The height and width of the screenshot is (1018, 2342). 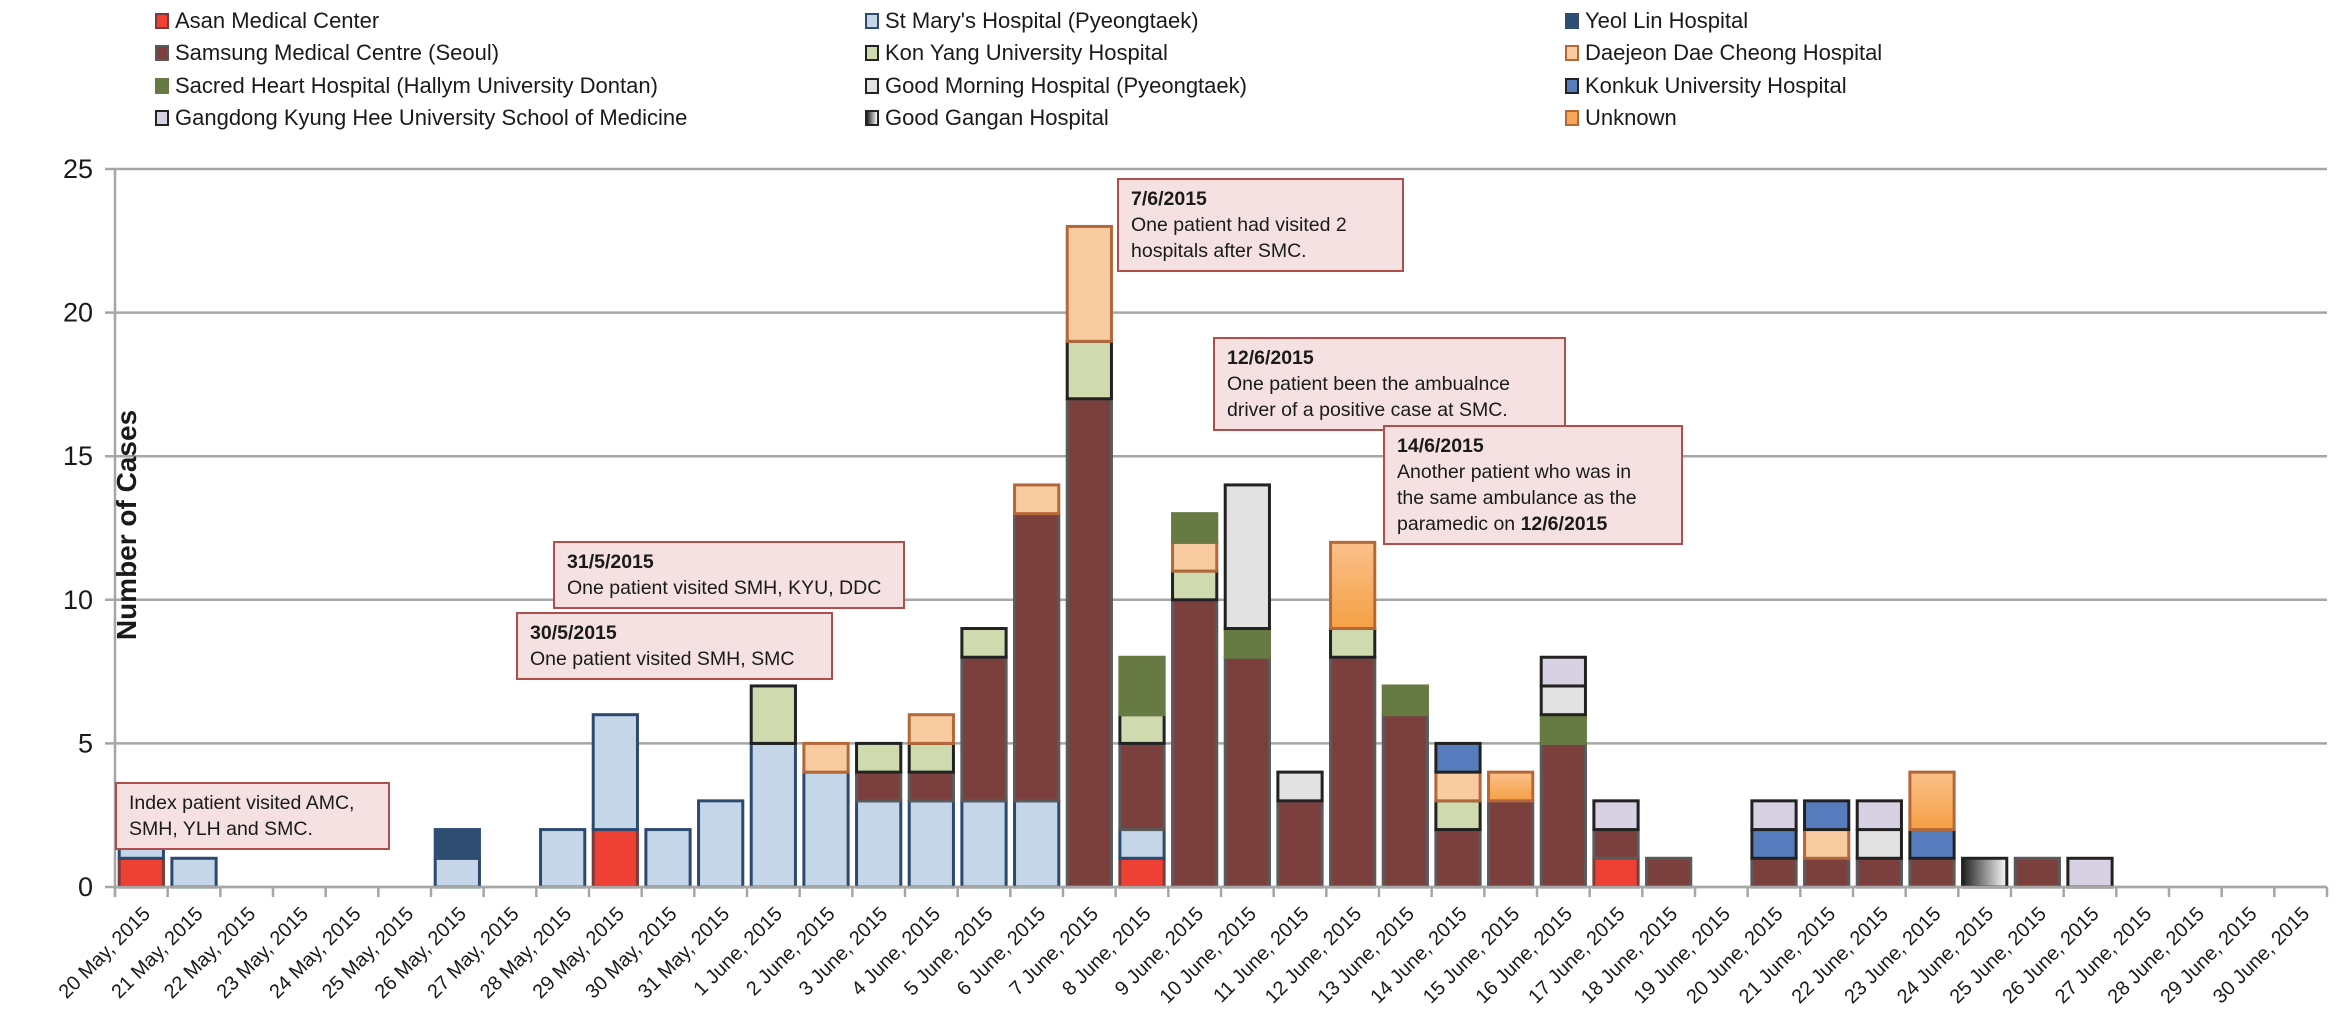 I want to click on legend-item: Konkuk University Hospital, so click(x=1706, y=86).